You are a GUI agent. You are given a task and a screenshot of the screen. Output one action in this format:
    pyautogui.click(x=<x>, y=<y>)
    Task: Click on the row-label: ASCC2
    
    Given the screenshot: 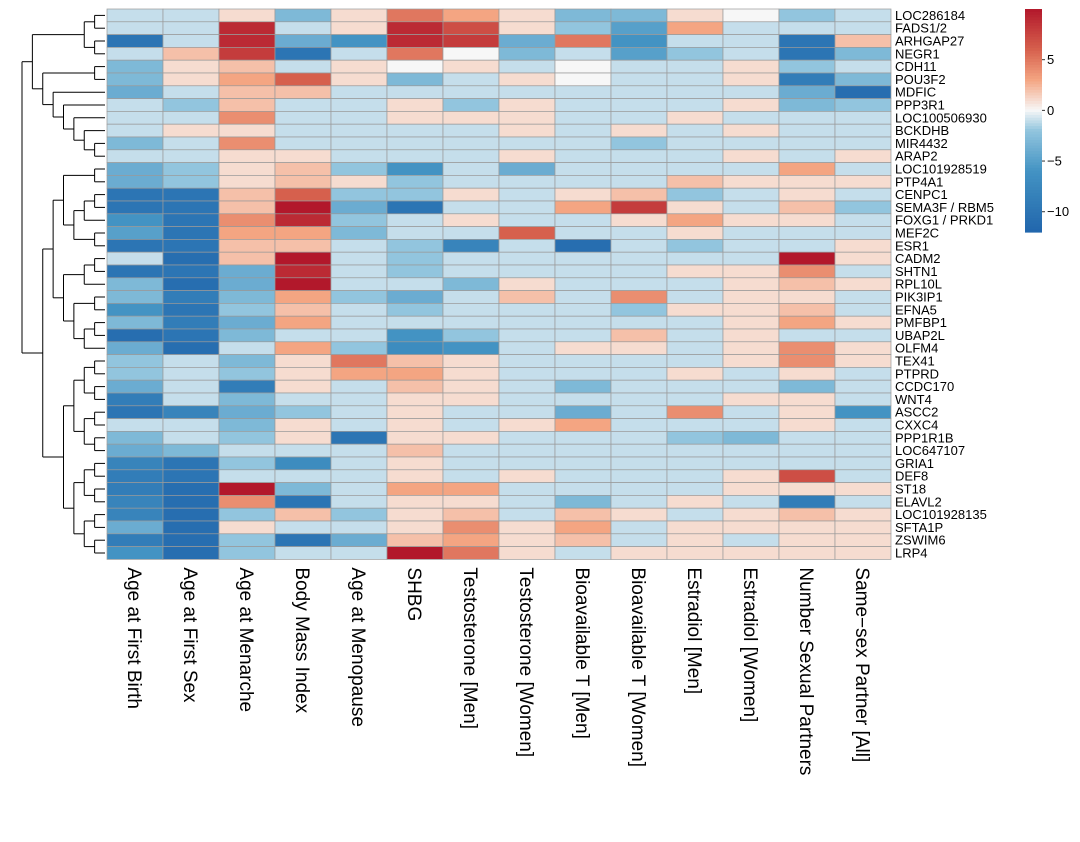 What is the action you would take?
    pyautogui.click(x=916, y=412)
    